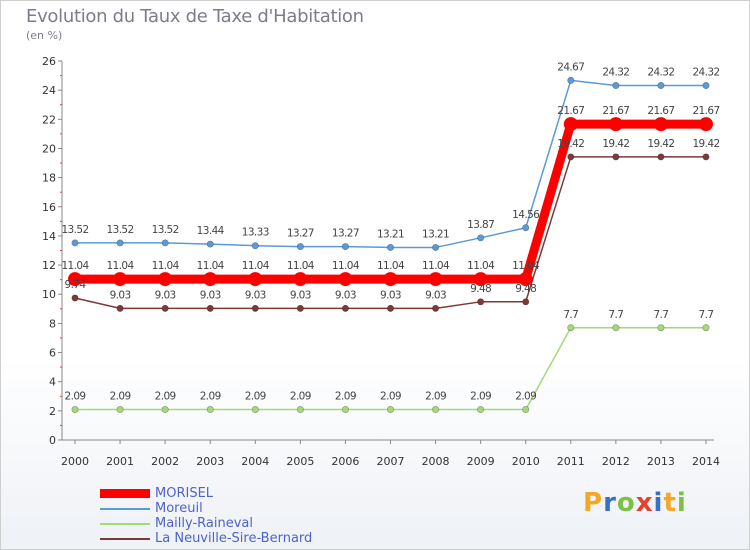  I want to click on y-tick-label: 22, so click(49, 119).